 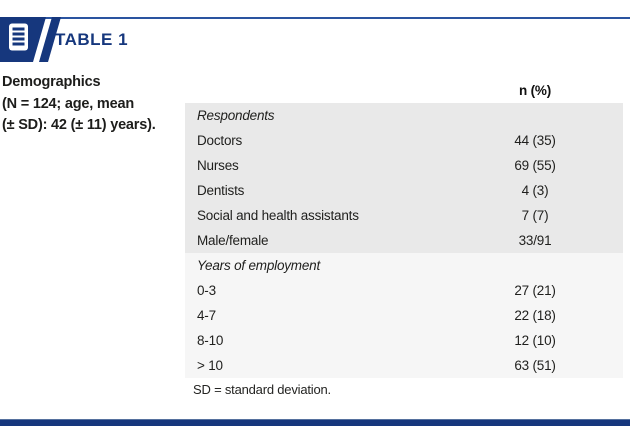 What do you see at coordinates (404, 215) in the screenshot?
I see `table-row: Social and health assistants 7 (7)` at bounding box center [404, 215].